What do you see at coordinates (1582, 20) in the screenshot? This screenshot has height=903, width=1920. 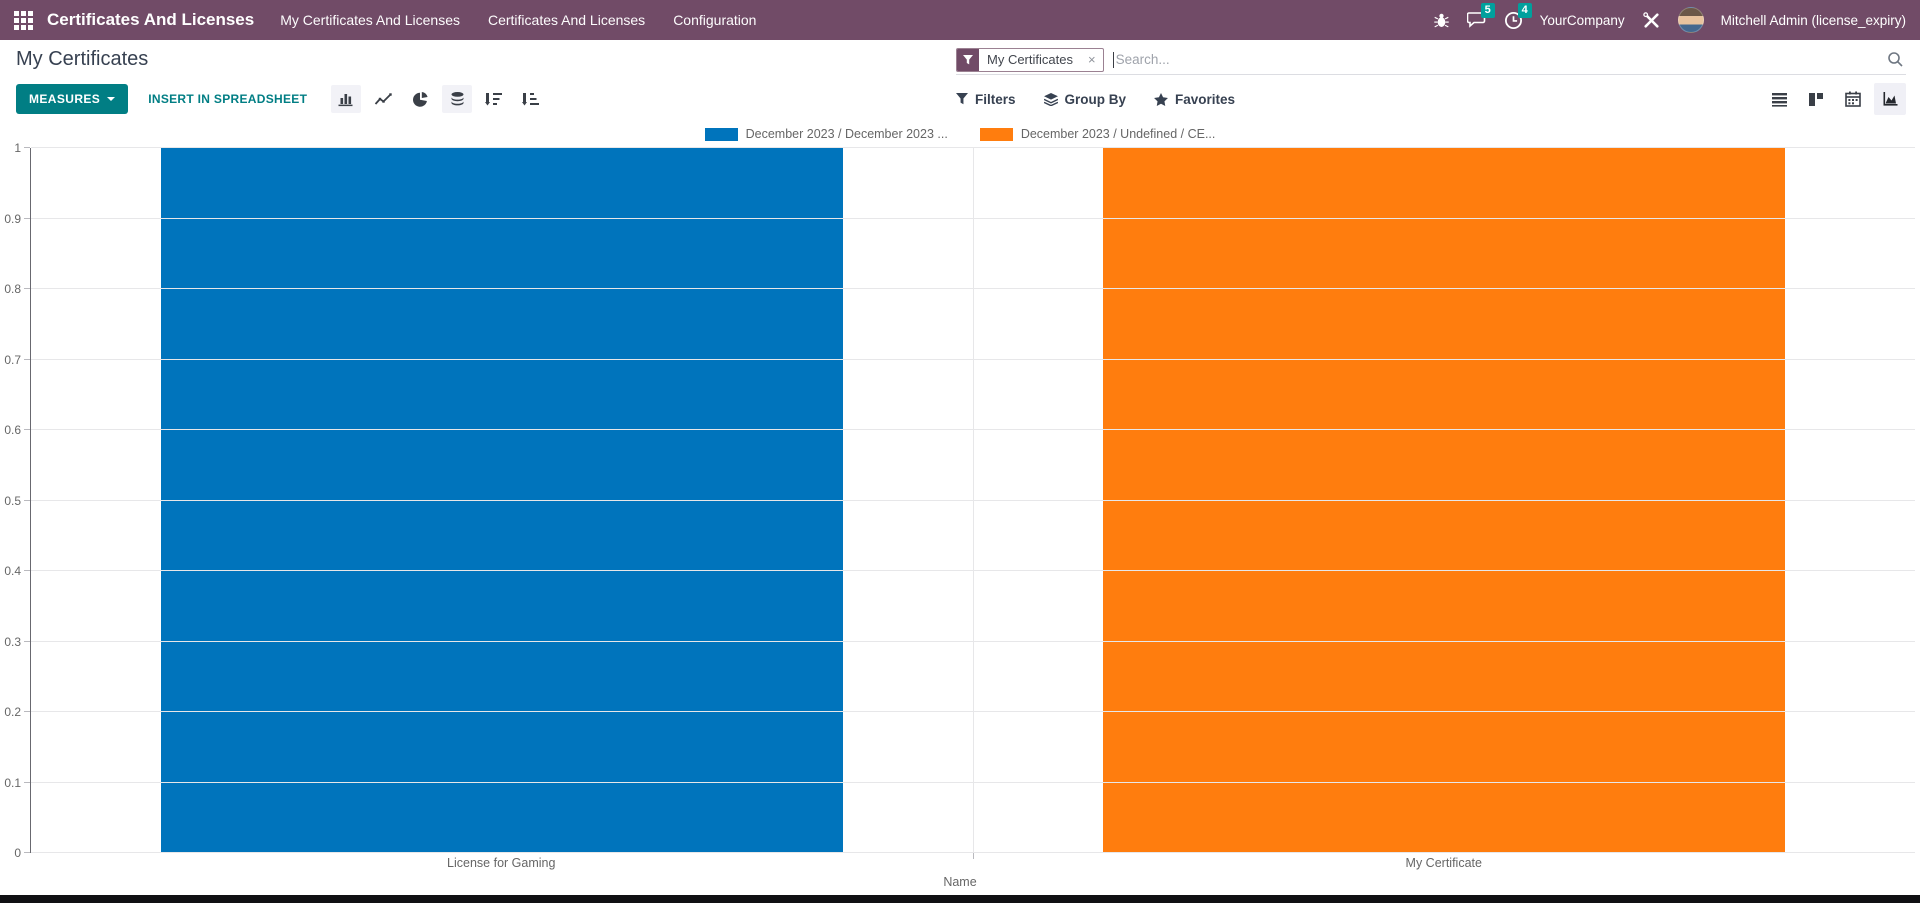 I see `company-switcher: YourCompany` at bounding box center [1582, 20].